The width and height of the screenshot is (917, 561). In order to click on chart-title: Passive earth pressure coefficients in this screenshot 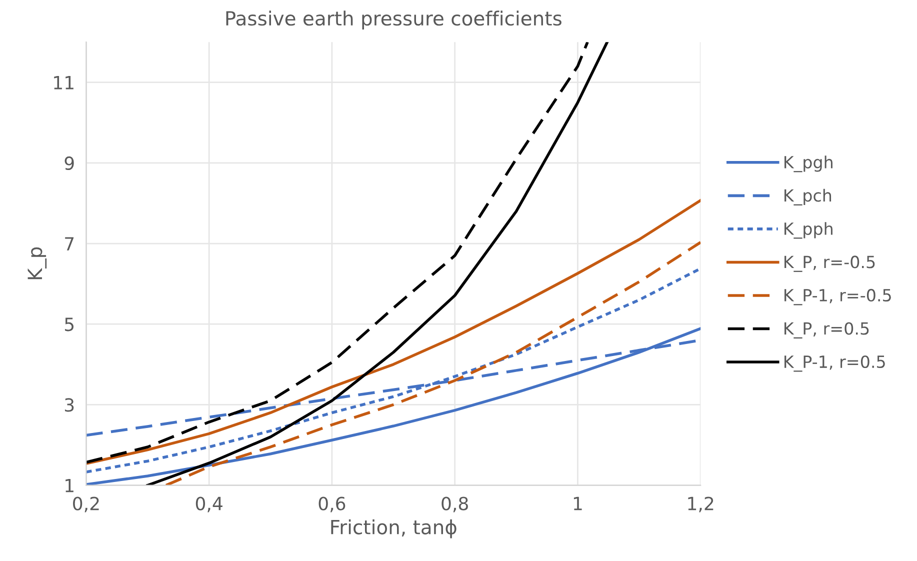, I will do `click(394, 20)`.